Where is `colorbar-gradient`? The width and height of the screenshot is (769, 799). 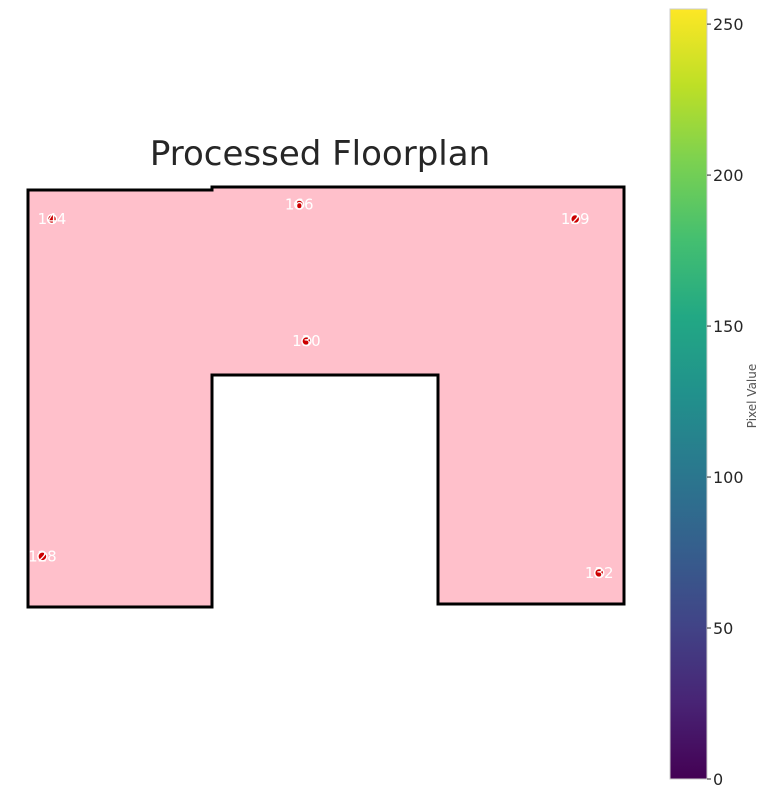 colorbar-gradient is located at coordinates (688, 394).